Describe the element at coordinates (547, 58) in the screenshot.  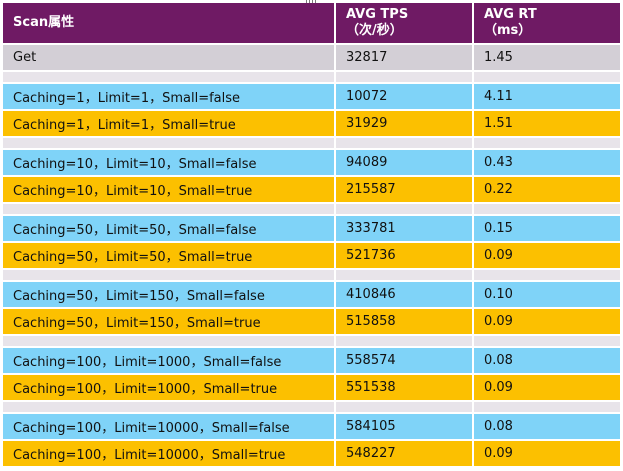
I see `avg-rt-cell: 1.45` at that location.